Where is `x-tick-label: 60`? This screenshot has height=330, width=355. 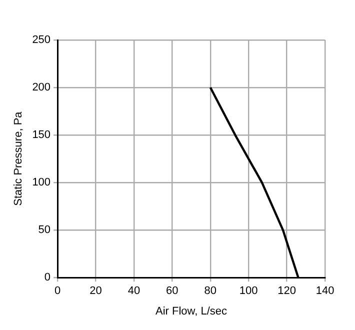 x-tick-label: 60 is located at coordinates (172, 291).